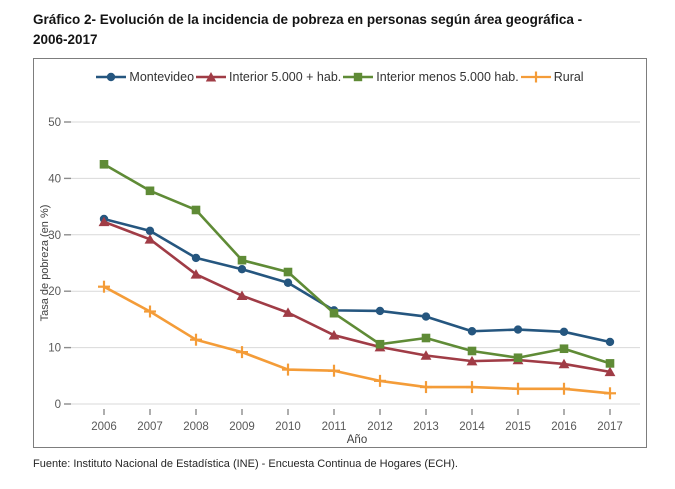 The height and width of the screenshot is (489, 675). I want to click on point-interior-5-000-hab-2007, so click(150, 239).